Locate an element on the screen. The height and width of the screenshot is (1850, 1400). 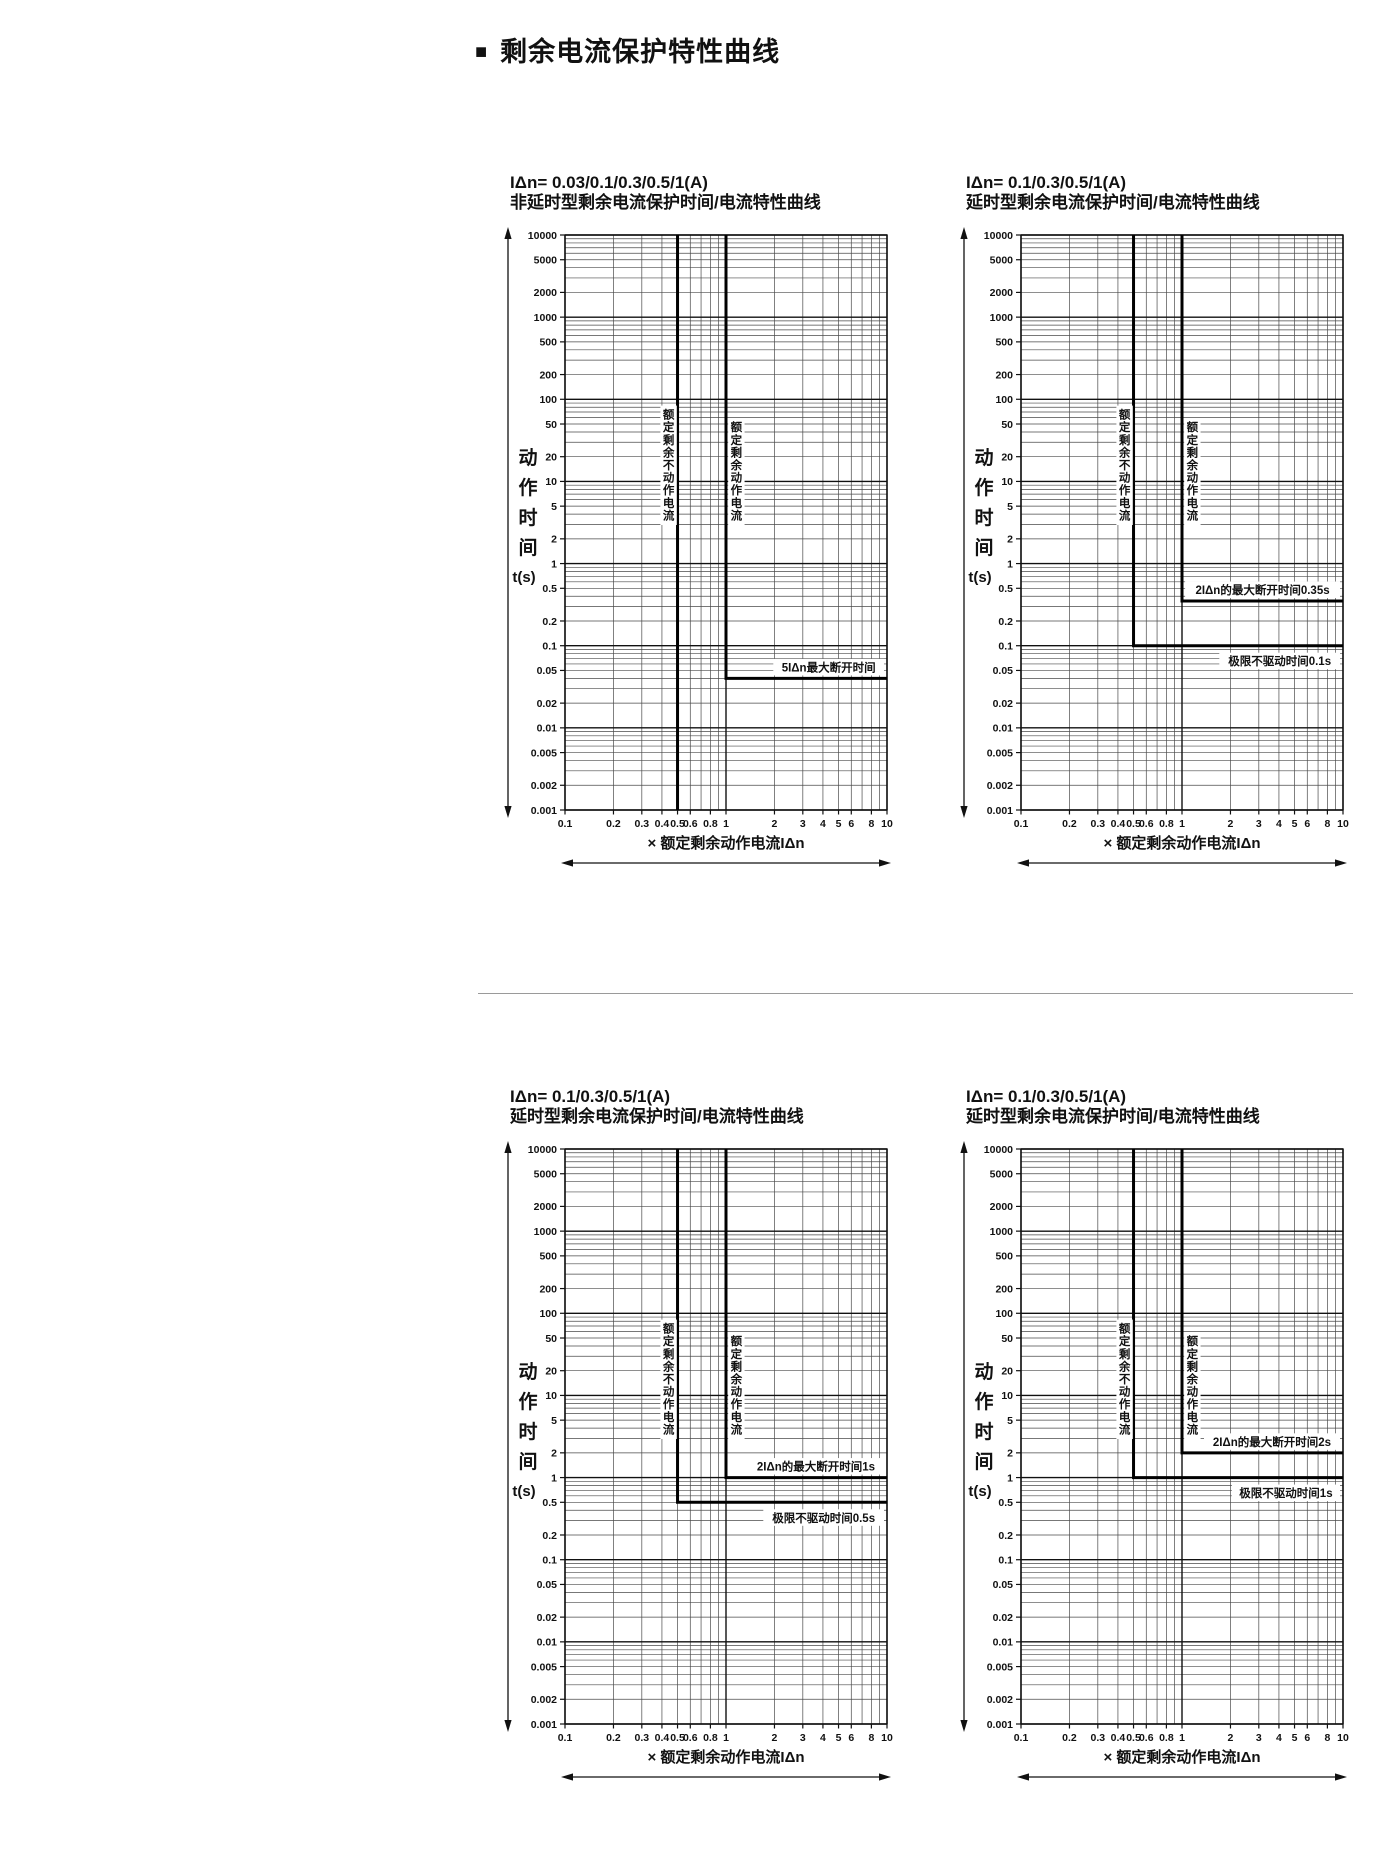
x-tick-label: 0.1 is located at coordinates (1021, 824).